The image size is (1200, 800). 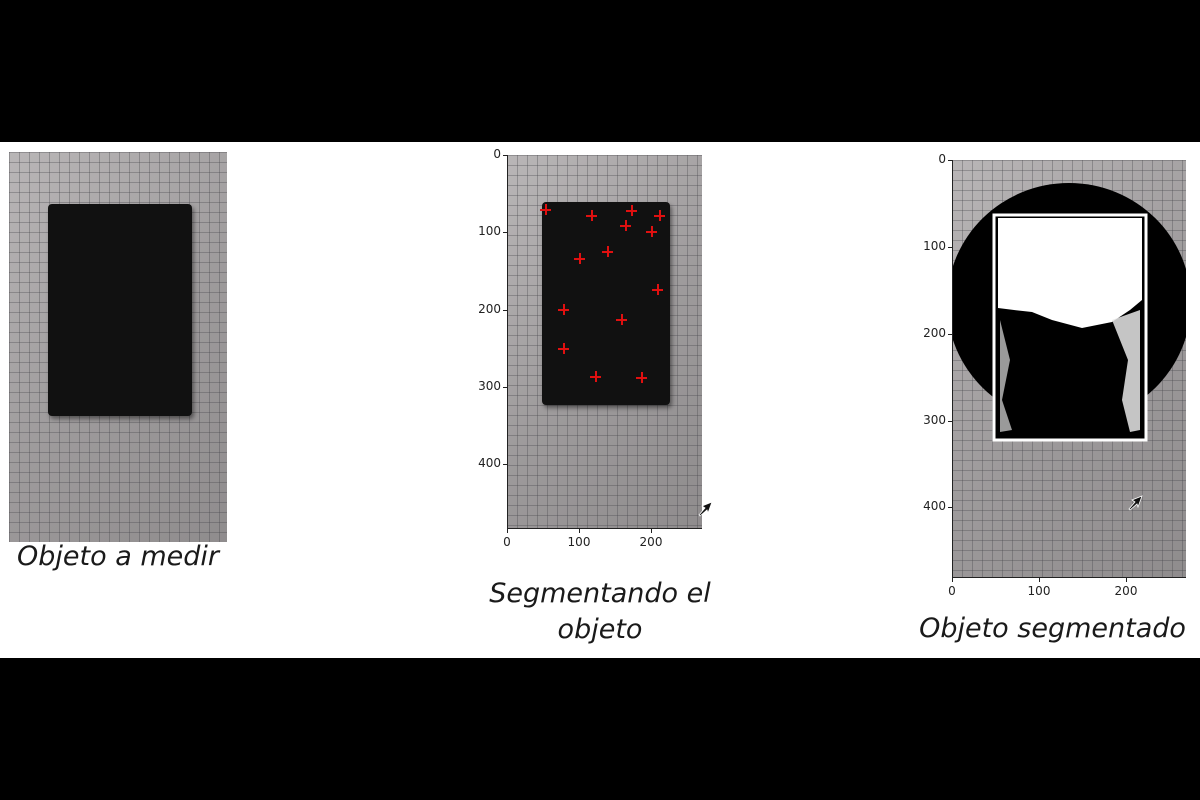 I want to click on segmented-photo, so click(x=1069, y=369).